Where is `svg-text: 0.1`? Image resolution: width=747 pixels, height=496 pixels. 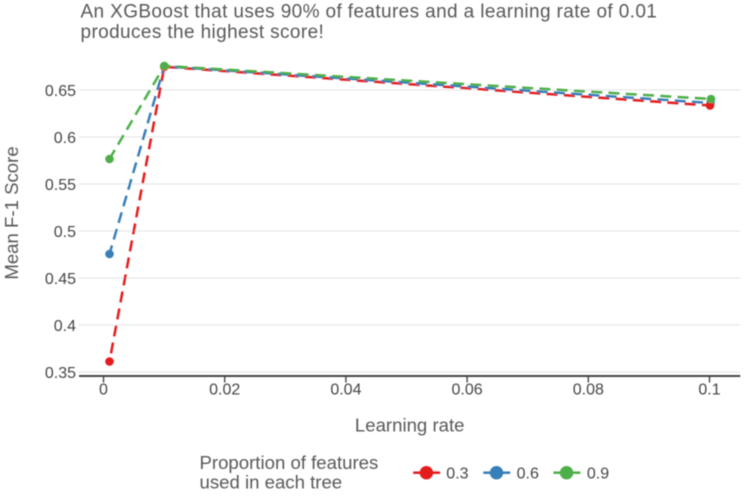 svg-text: 0.1 is located at coordinates (709, 390).